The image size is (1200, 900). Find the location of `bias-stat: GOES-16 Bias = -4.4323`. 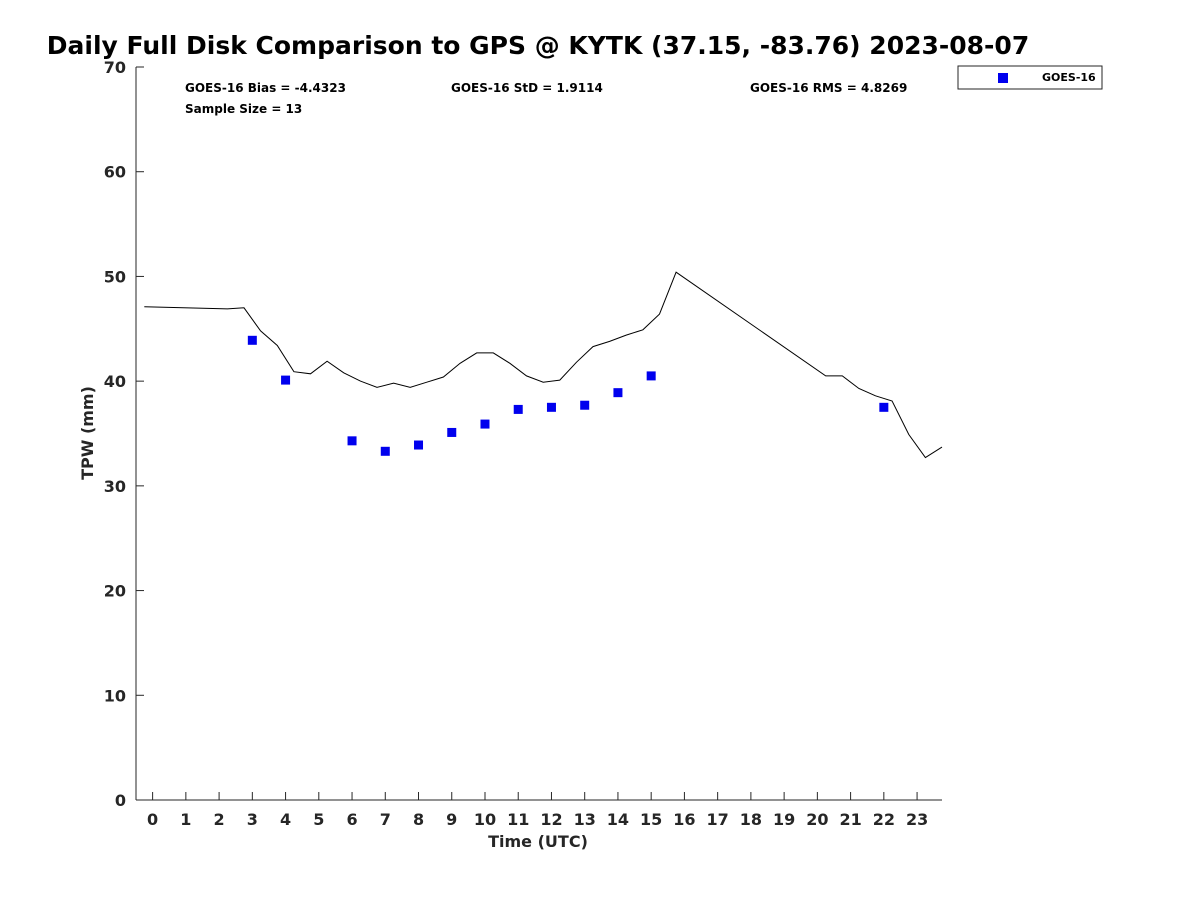

bias-stat: GOES-16 Bias = -4.4323 is located at coordinates (265, 88).